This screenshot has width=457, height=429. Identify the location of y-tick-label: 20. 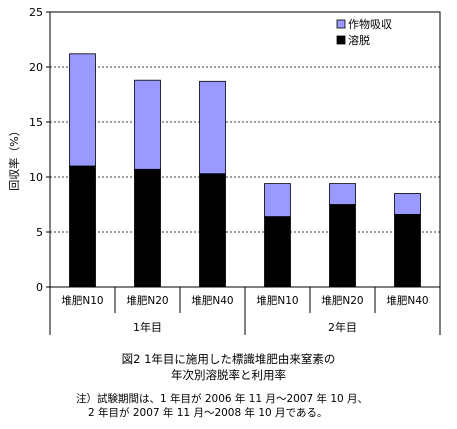
(36, 67).